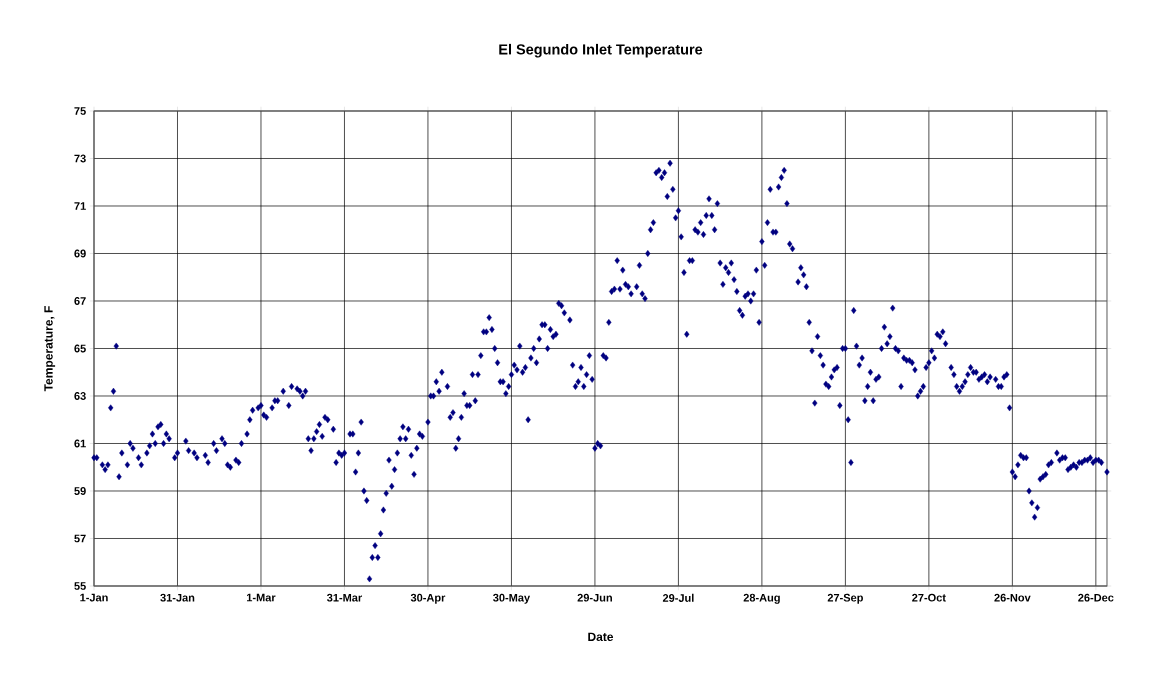  I want to click on y-tick-label: 65, so click(80, 348).